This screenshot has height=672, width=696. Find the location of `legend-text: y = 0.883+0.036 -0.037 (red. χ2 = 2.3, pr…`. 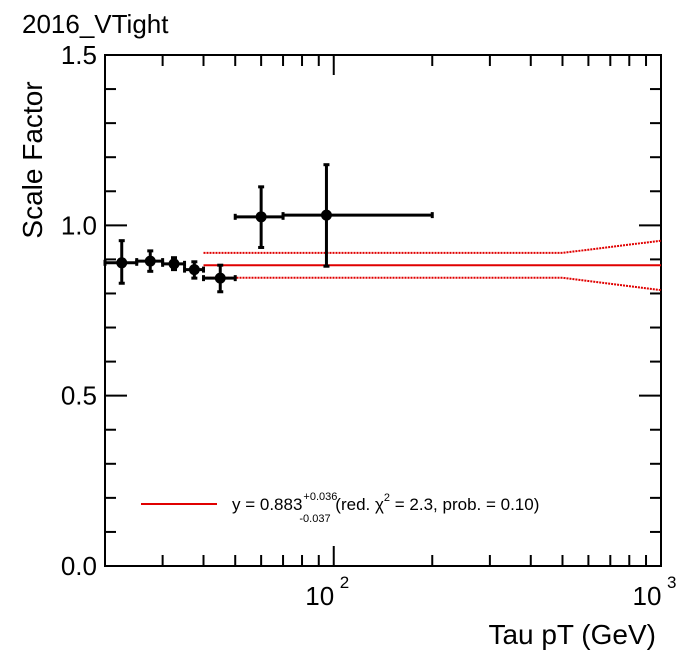

legend-text: y = 0.883+0.036 -0.037 (red. χ2 = 2.3, pr… is located at coordinates (385, 508).